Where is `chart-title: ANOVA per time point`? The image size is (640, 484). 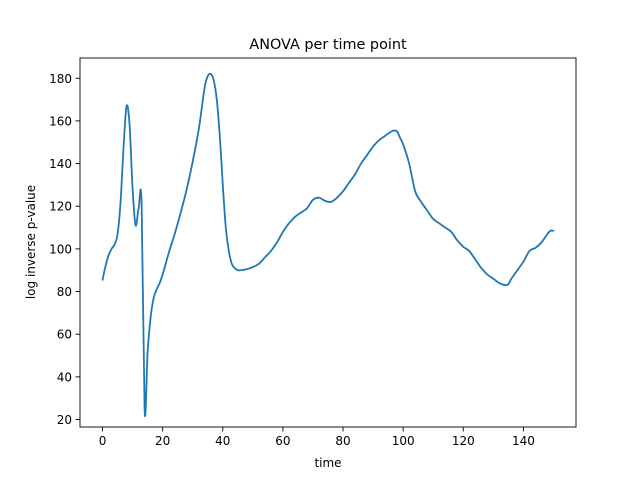
chart-title: ANOVA per time point is located at coordinates (328, 45).